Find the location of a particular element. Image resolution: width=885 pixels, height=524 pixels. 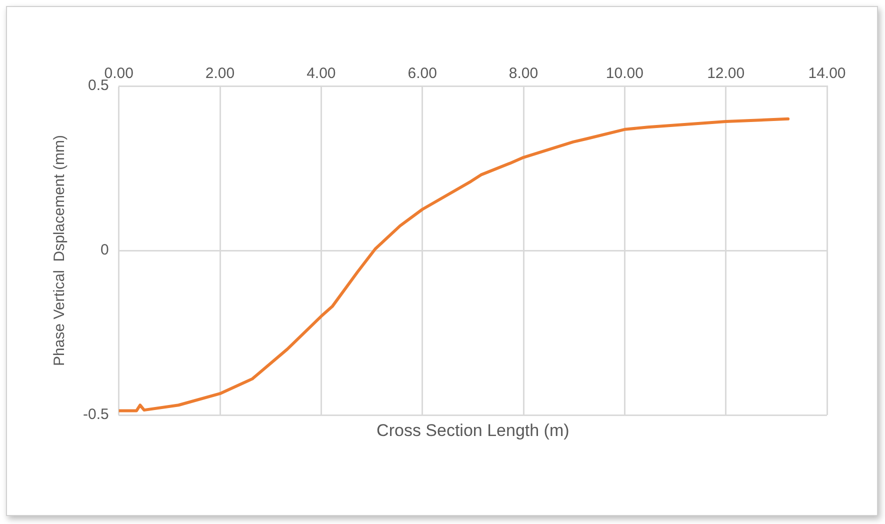

x-tick-label: 12.00 is located at coordinates (726, 73).